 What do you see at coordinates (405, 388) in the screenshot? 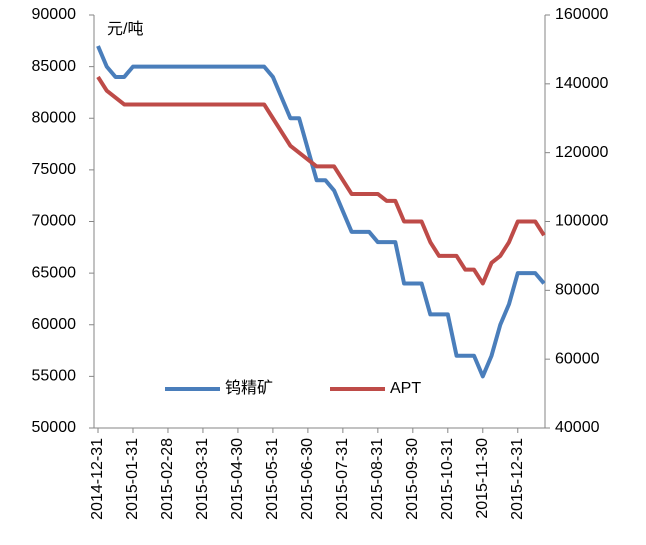
I see `legend-label: APT` at bounding box center [405, 388].